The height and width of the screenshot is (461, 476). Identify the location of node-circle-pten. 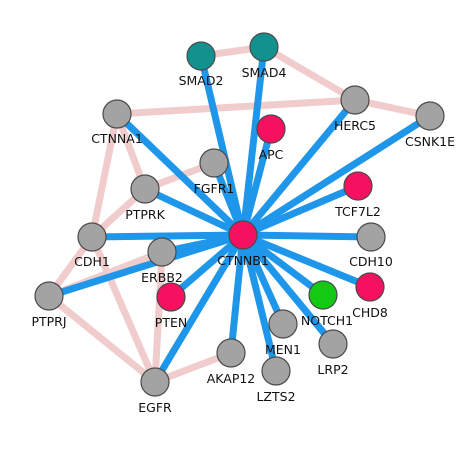
(171, 297).